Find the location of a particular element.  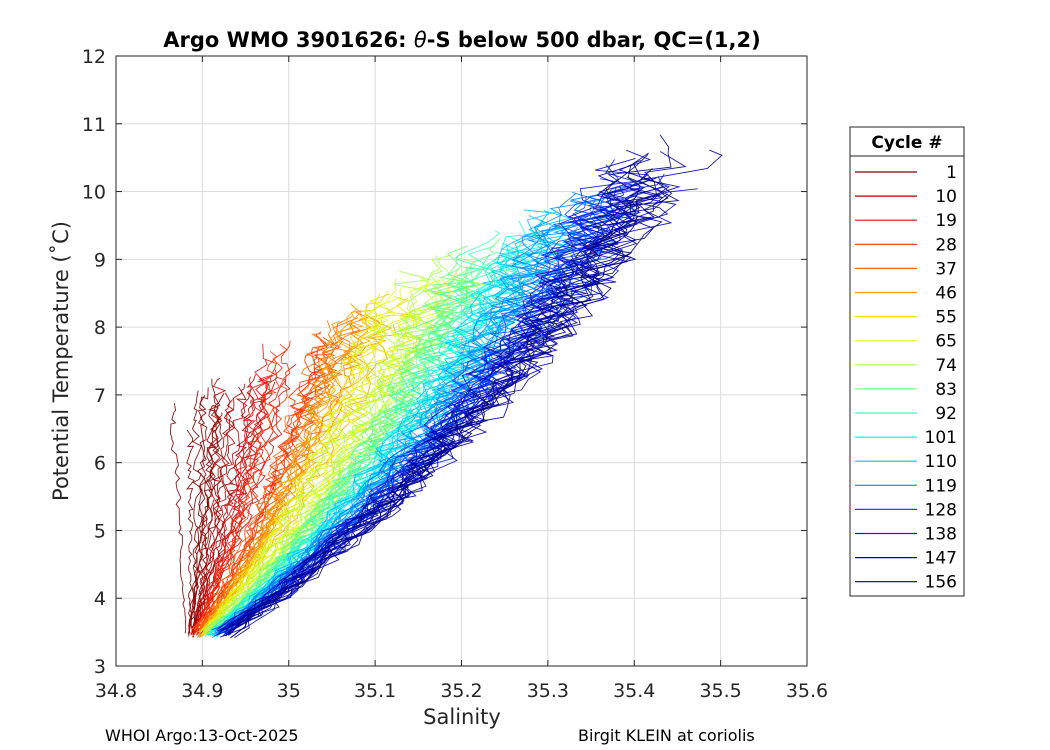

legend-label: 101 is located at coordinates (941, 438).